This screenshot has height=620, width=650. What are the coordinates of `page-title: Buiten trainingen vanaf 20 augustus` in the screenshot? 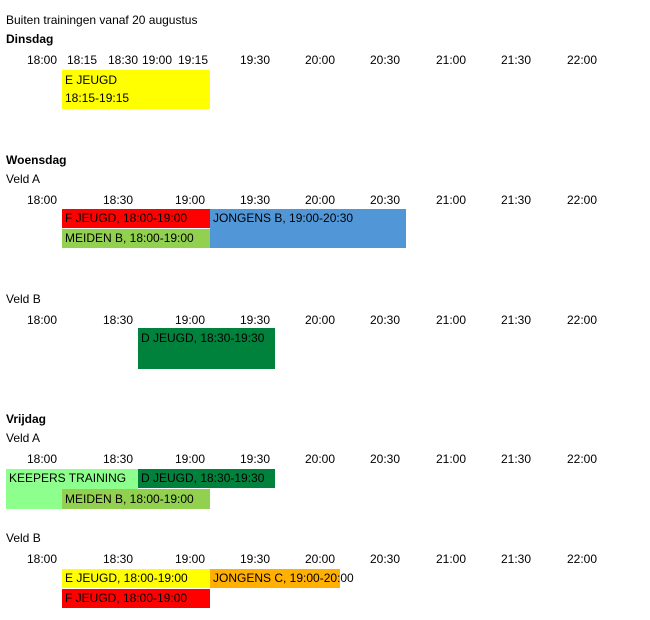 It's located at (102, 20).